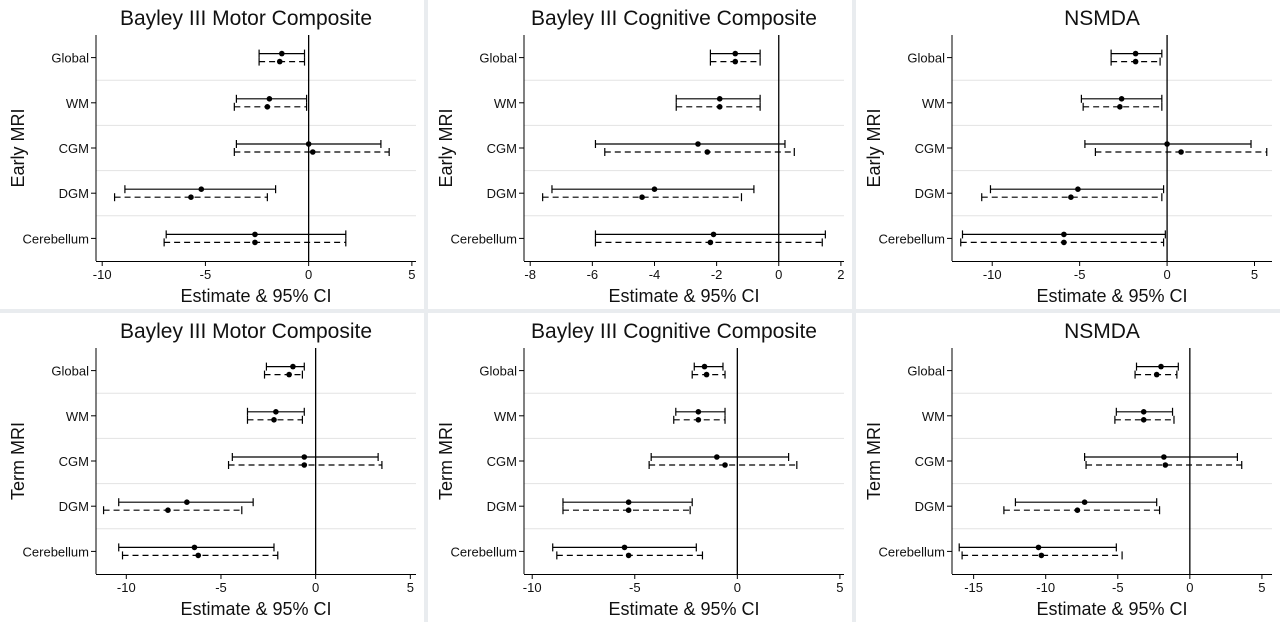  I want to click on x-tick-label: -4, so click(655, 274).